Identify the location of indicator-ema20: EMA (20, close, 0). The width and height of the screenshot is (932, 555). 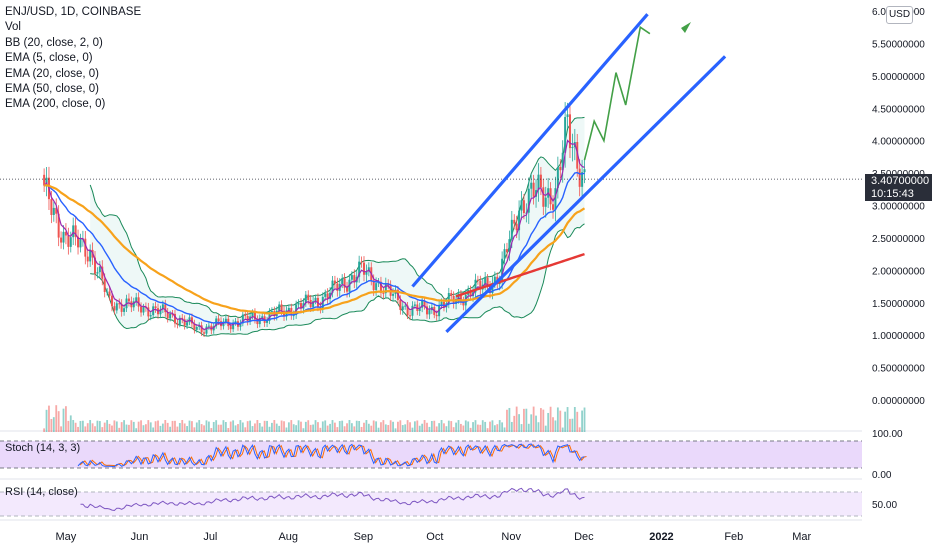
(52, 73).